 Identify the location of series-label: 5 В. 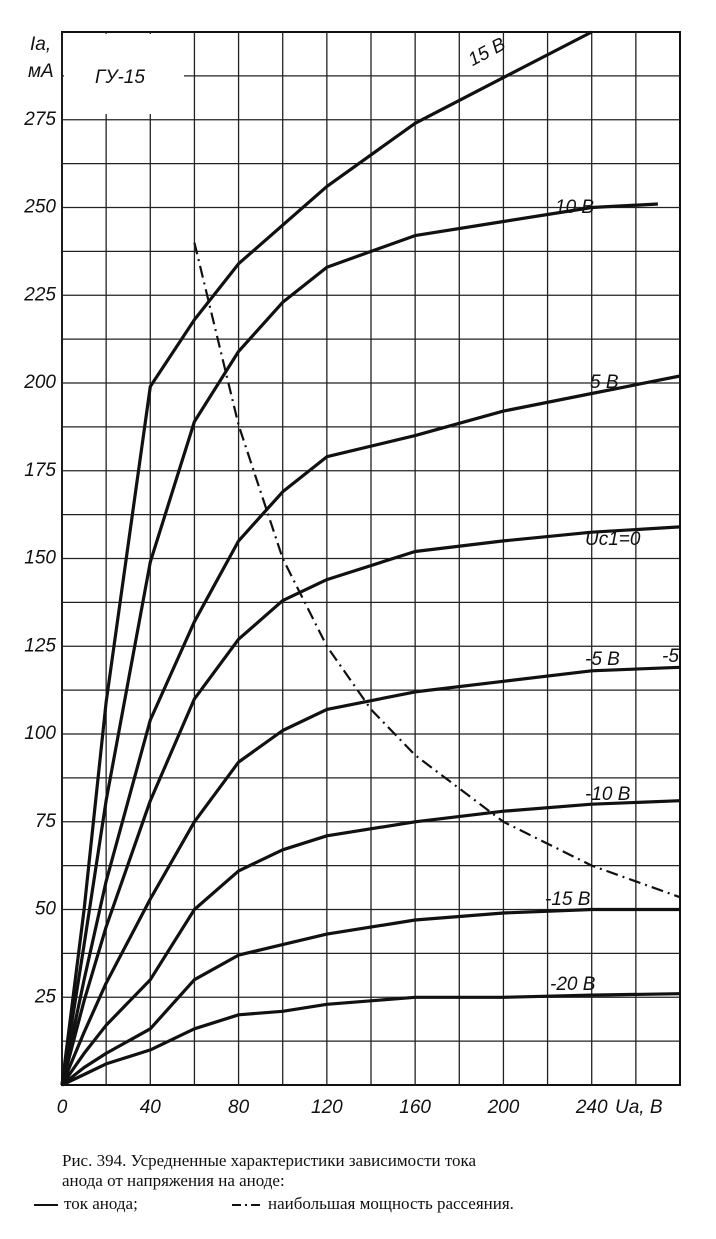
(604, 382).